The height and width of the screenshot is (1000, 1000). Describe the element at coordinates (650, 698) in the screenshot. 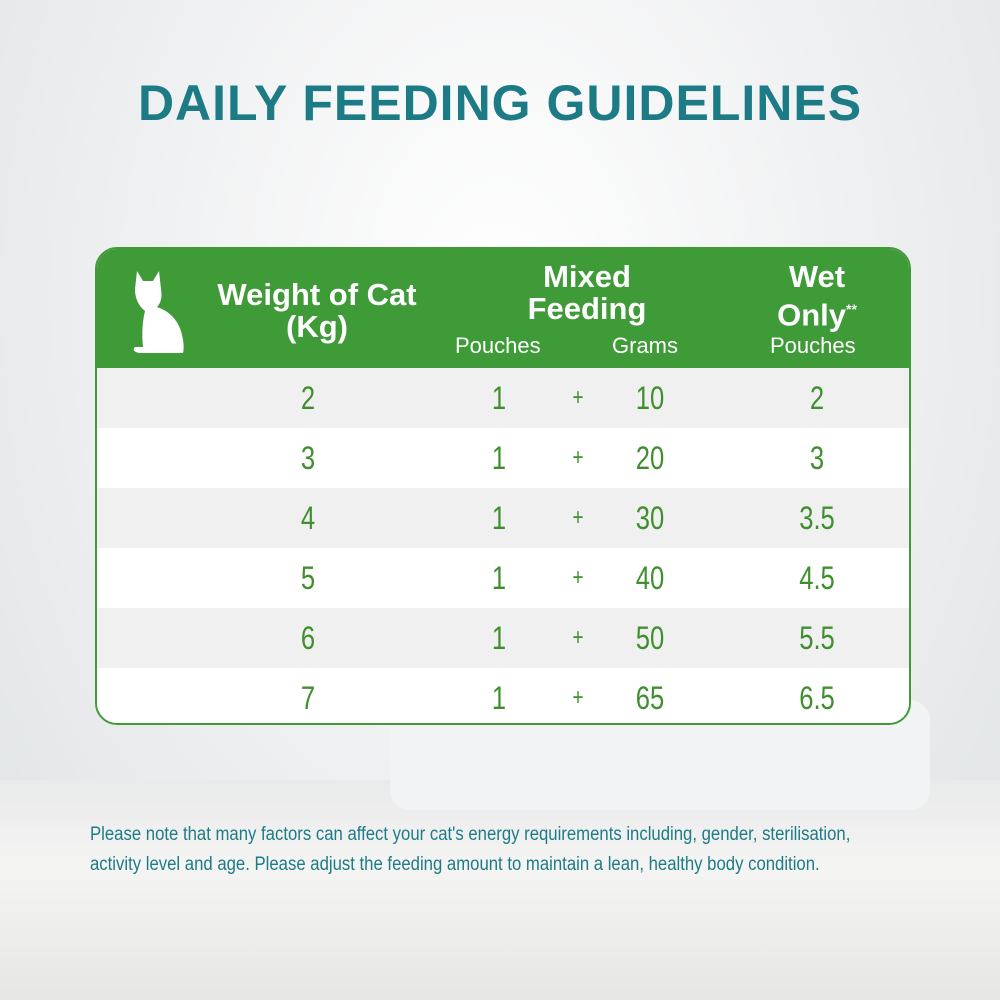

I see `mixed-grams: 65` at that location.